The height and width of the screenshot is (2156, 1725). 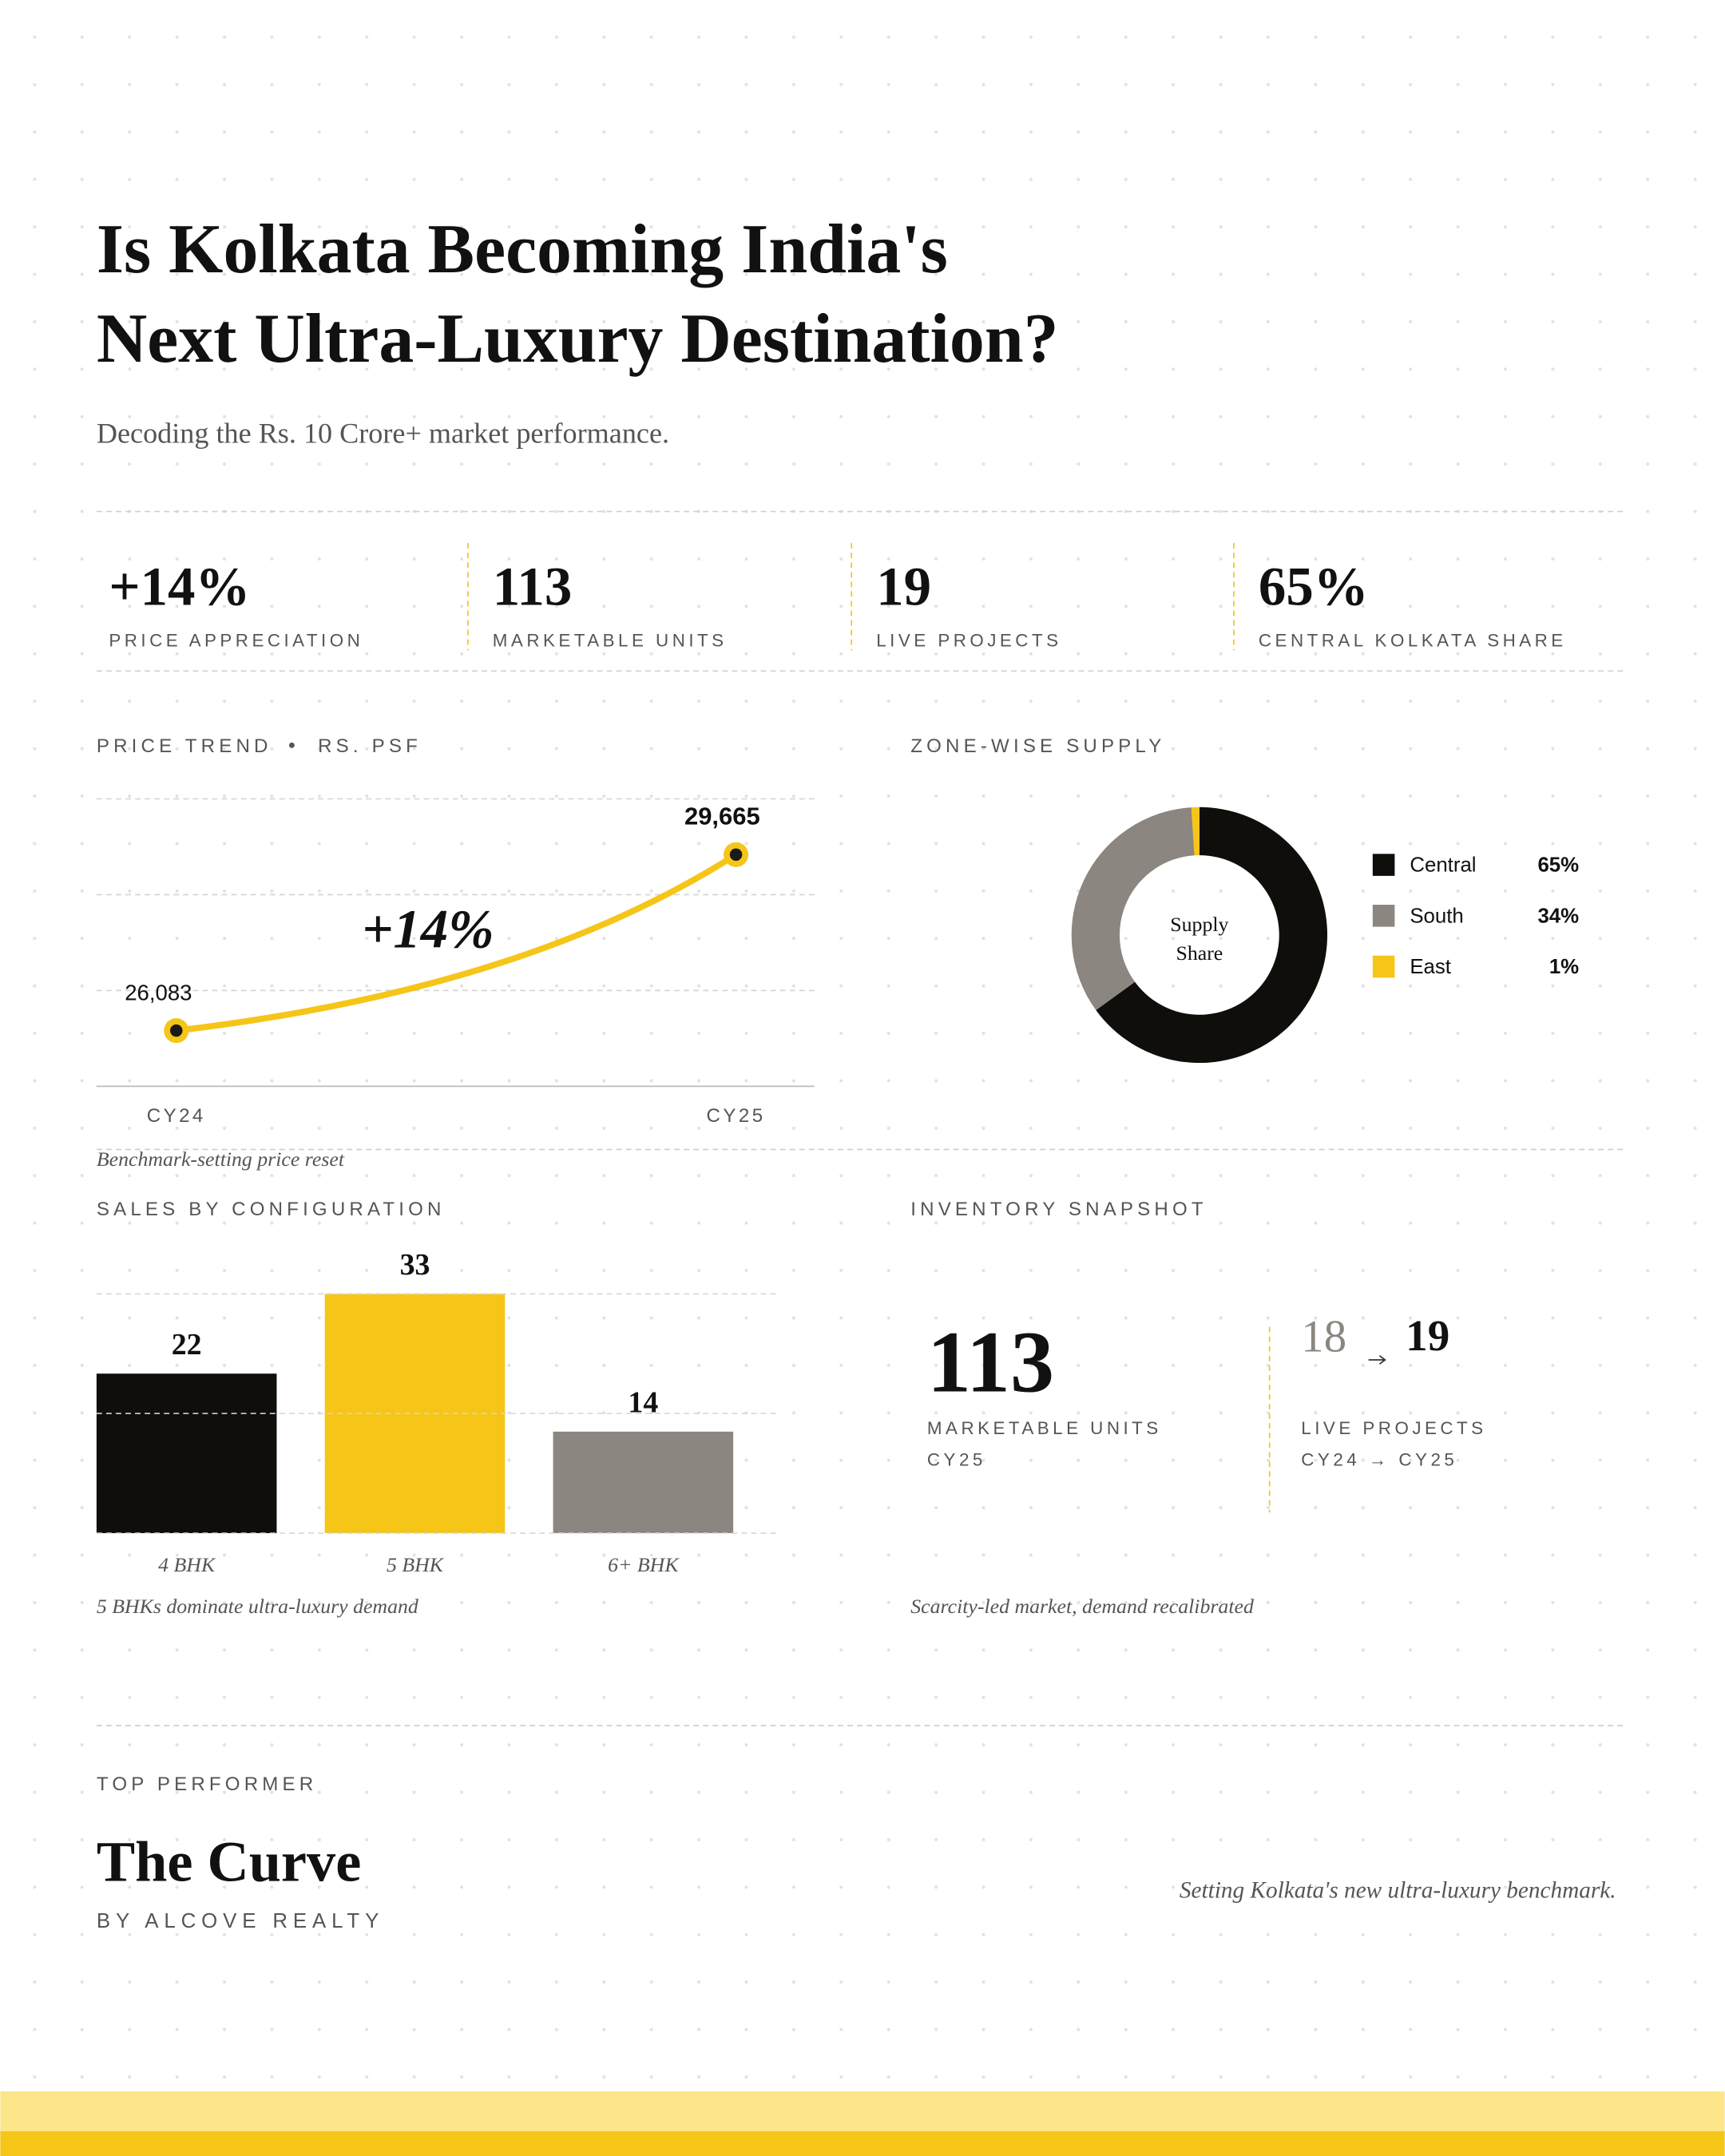 What do you see at coordinates (1200, 953) in the screenshot?
I see `center-label: Share` at bounding box center [1200, 953].